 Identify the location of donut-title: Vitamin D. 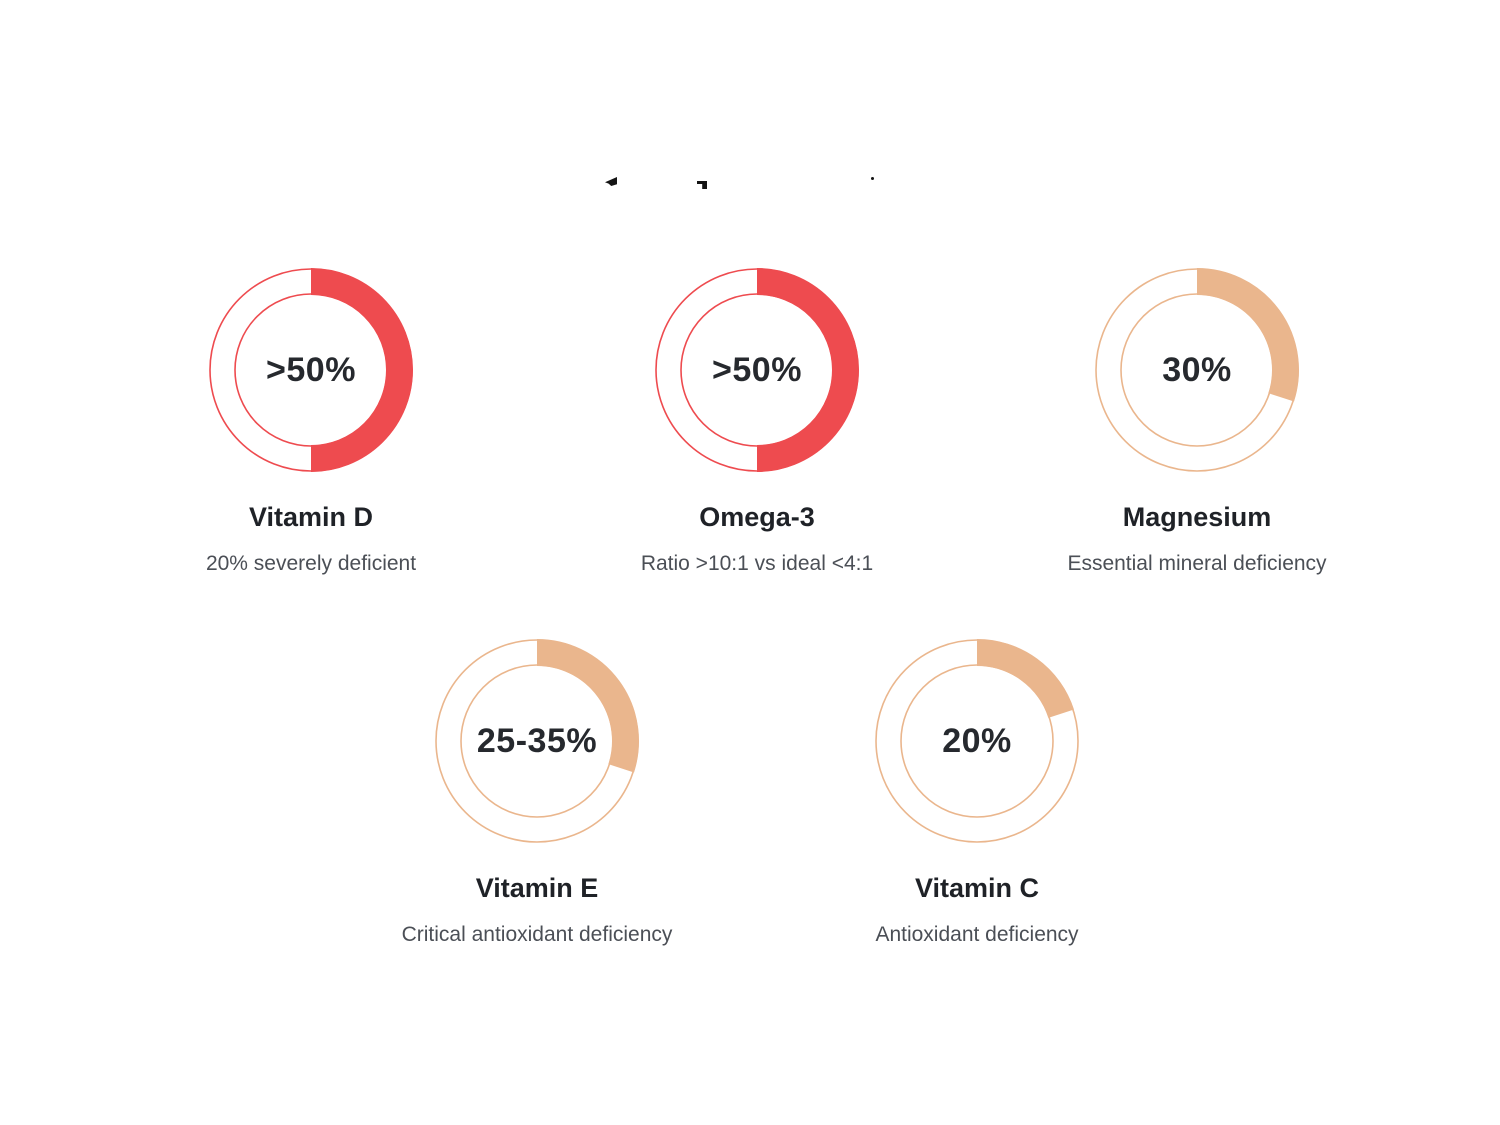
(311, 517).